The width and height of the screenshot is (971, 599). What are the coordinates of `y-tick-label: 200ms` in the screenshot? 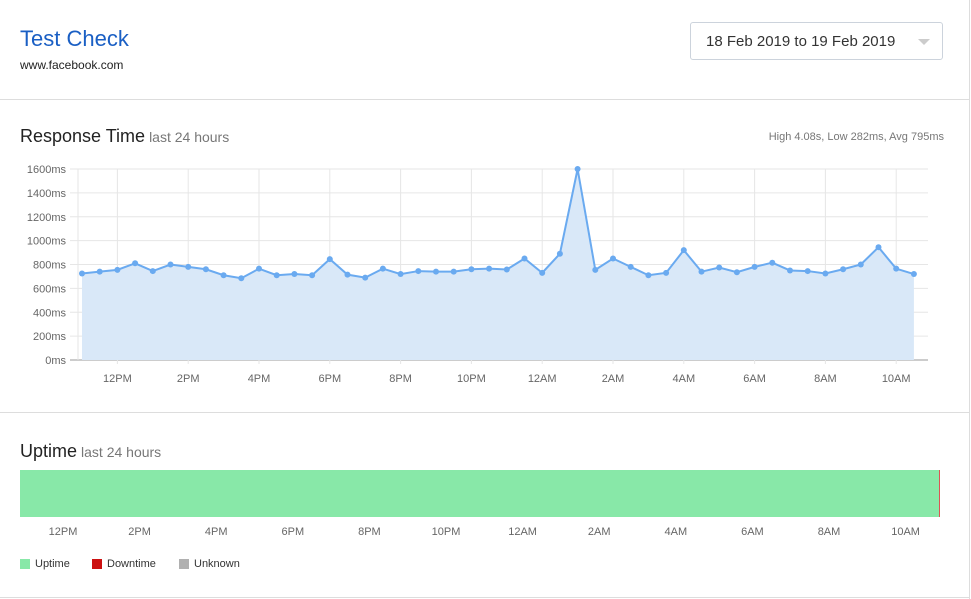 It's located at (50, 337).